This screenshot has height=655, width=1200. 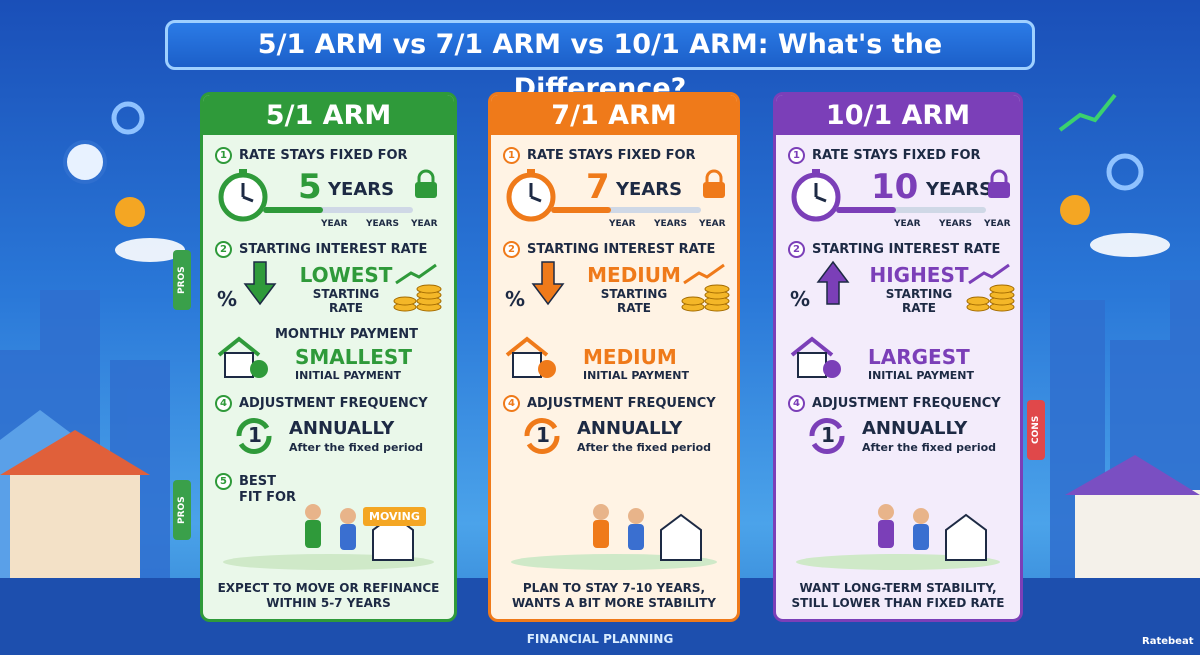 What do you see at coordinates (223, 481) in the screenshot?
I see `step-number: 5` at bounding box center [223, 481].